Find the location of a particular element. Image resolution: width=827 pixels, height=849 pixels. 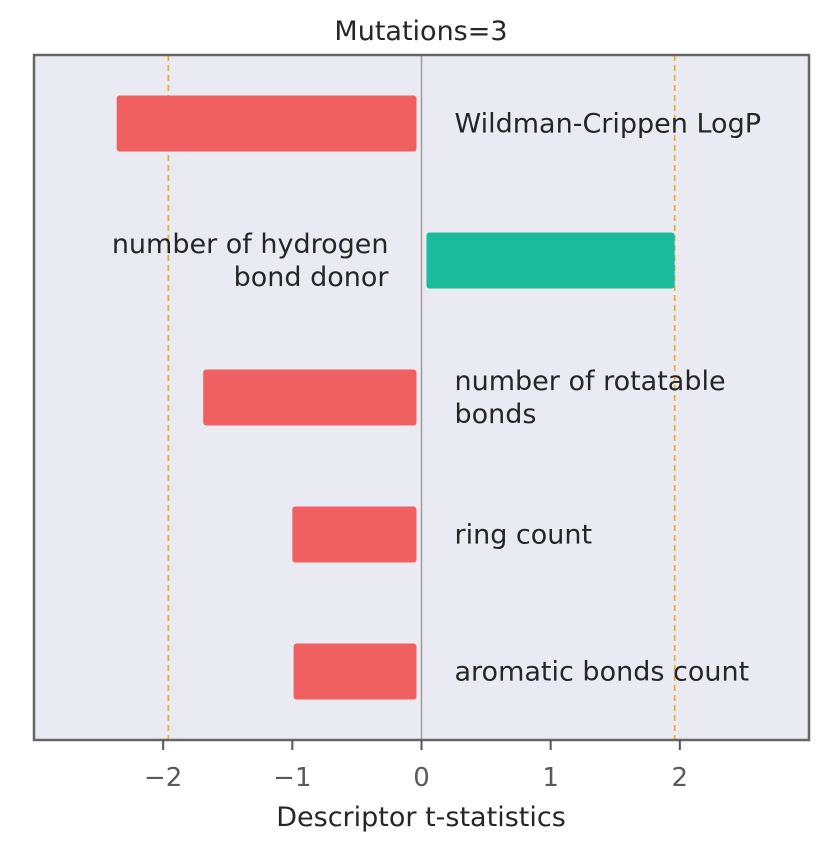

category-label-0: Wildman-Crippen LogP is located at coordinates (608, 124).